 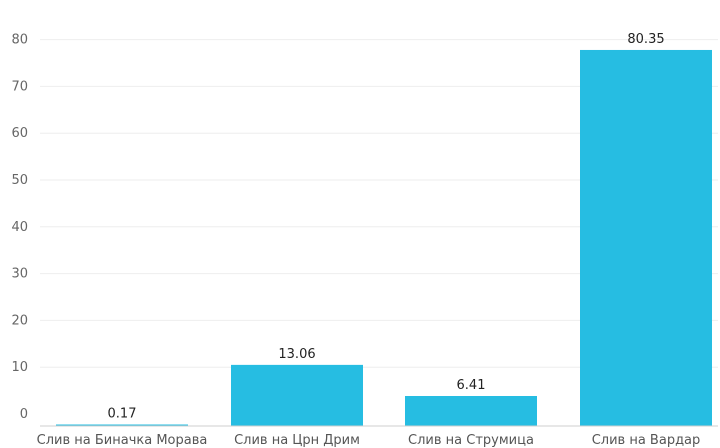 I want to click on y-tick-label: 70, so click(x=19, y=86).